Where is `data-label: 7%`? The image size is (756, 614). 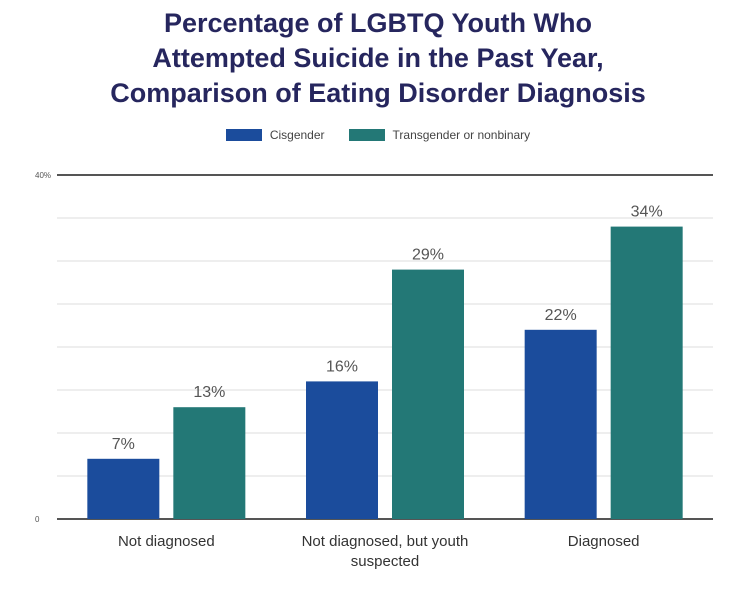
data-label: 7% is located at coordinates (123, 444).